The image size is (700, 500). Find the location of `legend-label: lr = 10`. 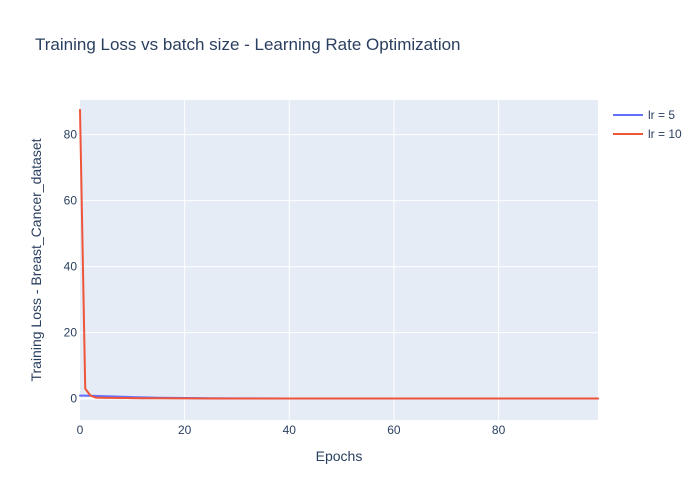

legend-label: lr = 10 is located at coordinates (665, 134).